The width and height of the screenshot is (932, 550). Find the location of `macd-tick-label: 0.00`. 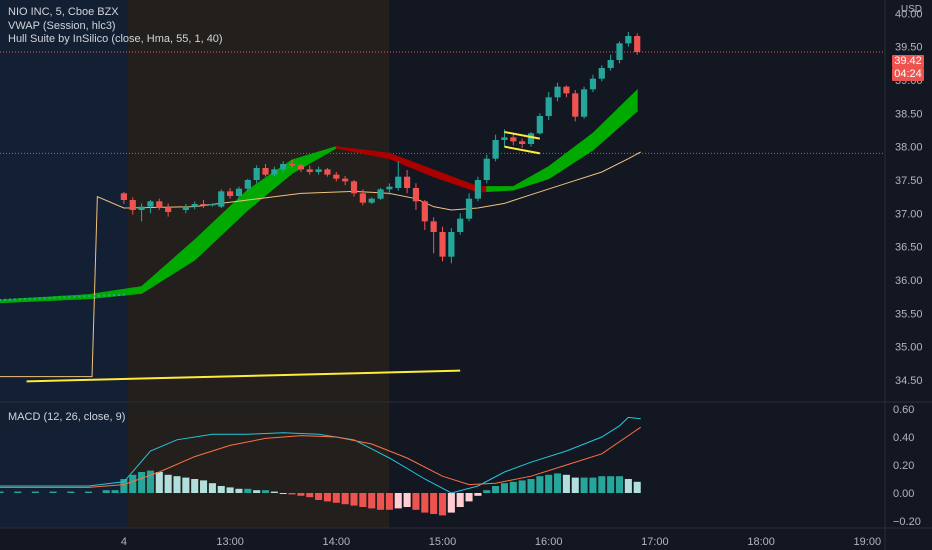

macd-tick-label: 0.00 is located at coordinates (903, 494).